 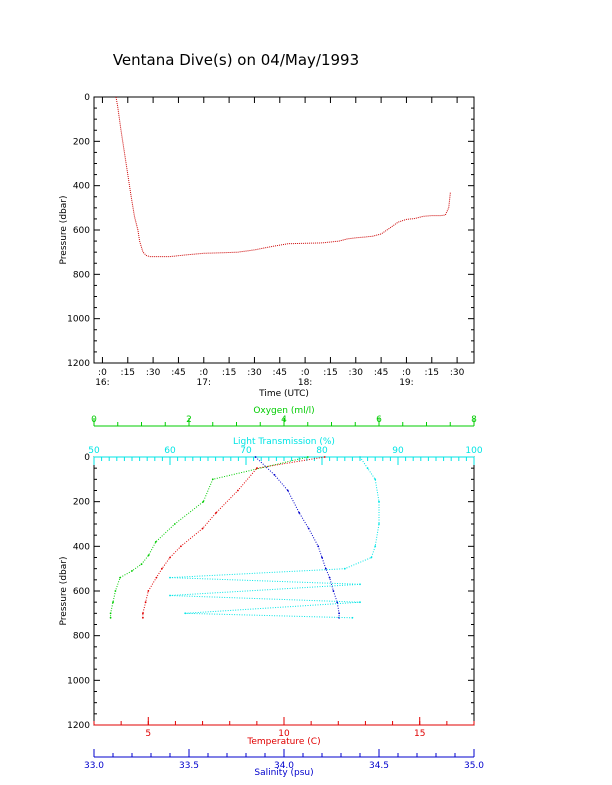 I want to click on bottom-series, so click(x=244, y=537).